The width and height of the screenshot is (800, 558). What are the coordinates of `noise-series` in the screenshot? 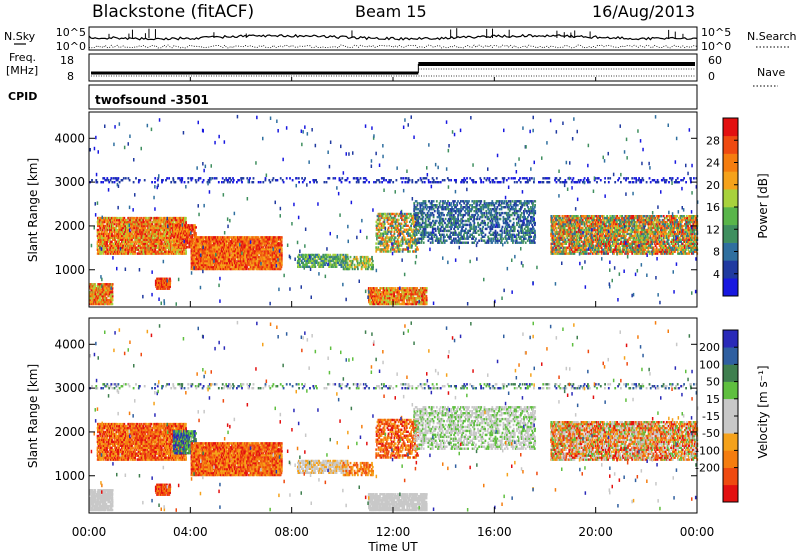 It's located at (393, 38).